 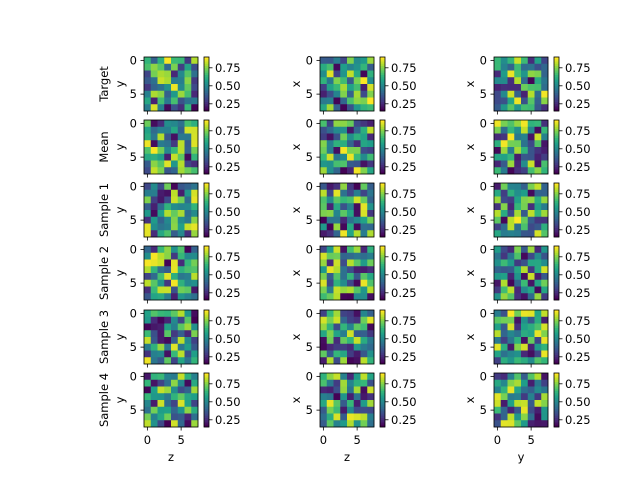 I want to click on y-axis-label: x, so click(x=296, y=209).